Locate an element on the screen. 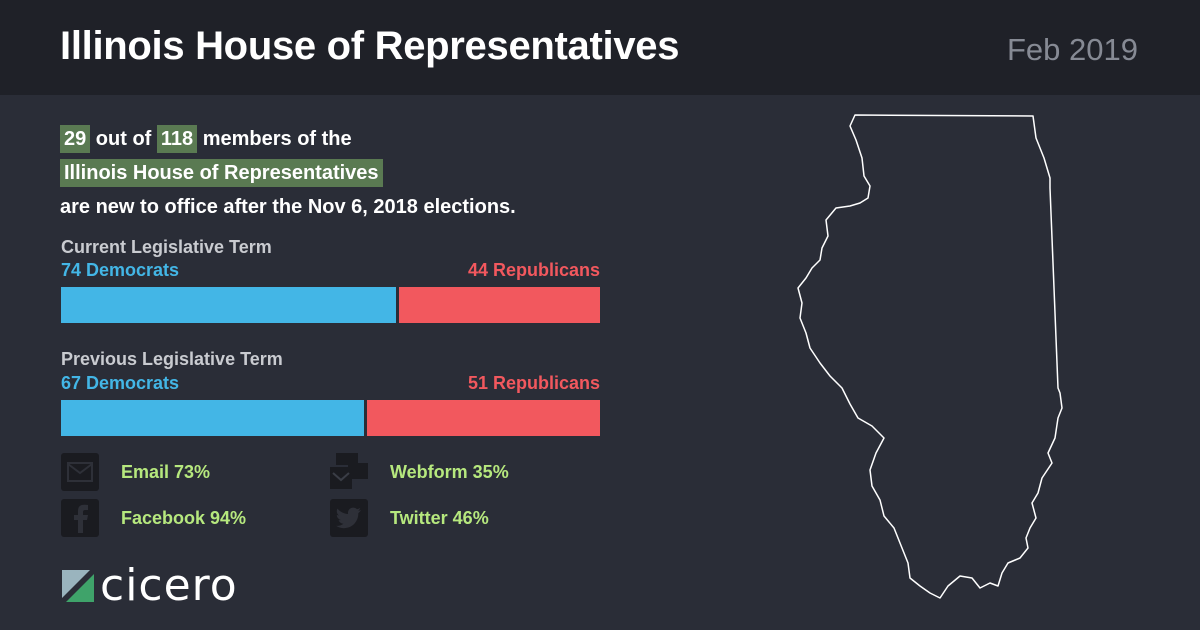  twitter-stat: Twitter 46% is located at coordinates (409, 518).